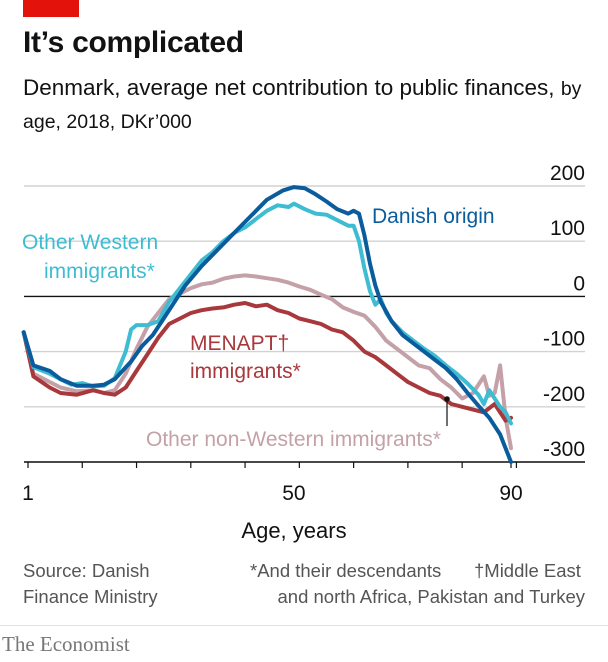 This screenshot has width=608, height=662. I want to click on non-western-callout-dot, so click(447, 399).